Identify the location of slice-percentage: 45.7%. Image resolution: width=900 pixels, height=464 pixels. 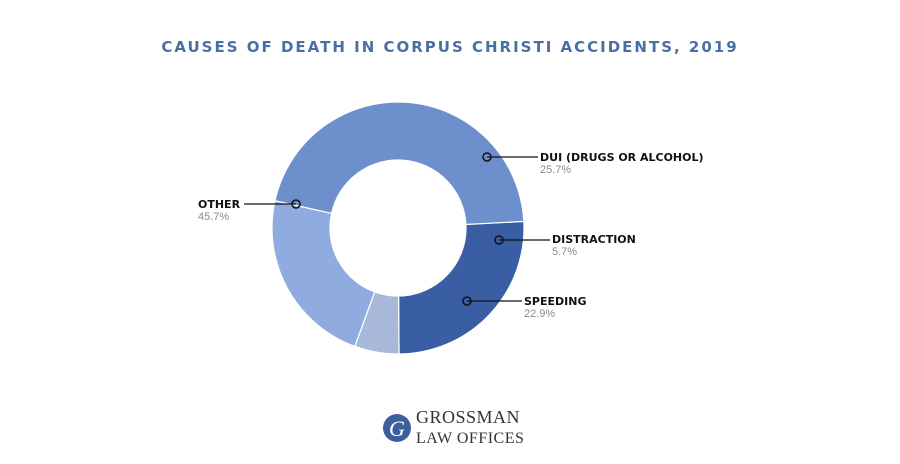
(213, 217).